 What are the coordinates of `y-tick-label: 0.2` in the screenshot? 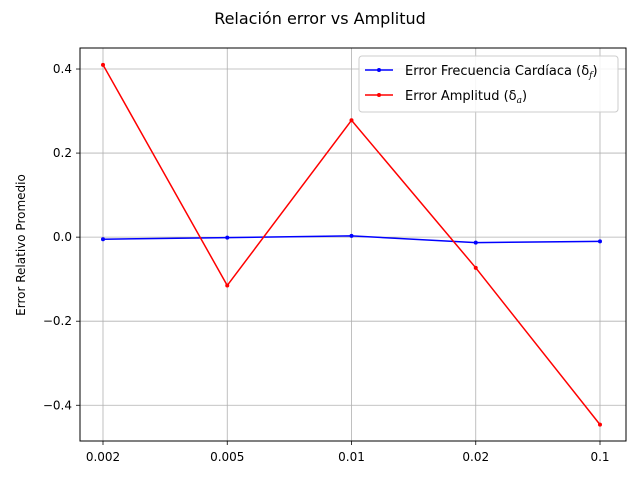 It's located at (62, 153).